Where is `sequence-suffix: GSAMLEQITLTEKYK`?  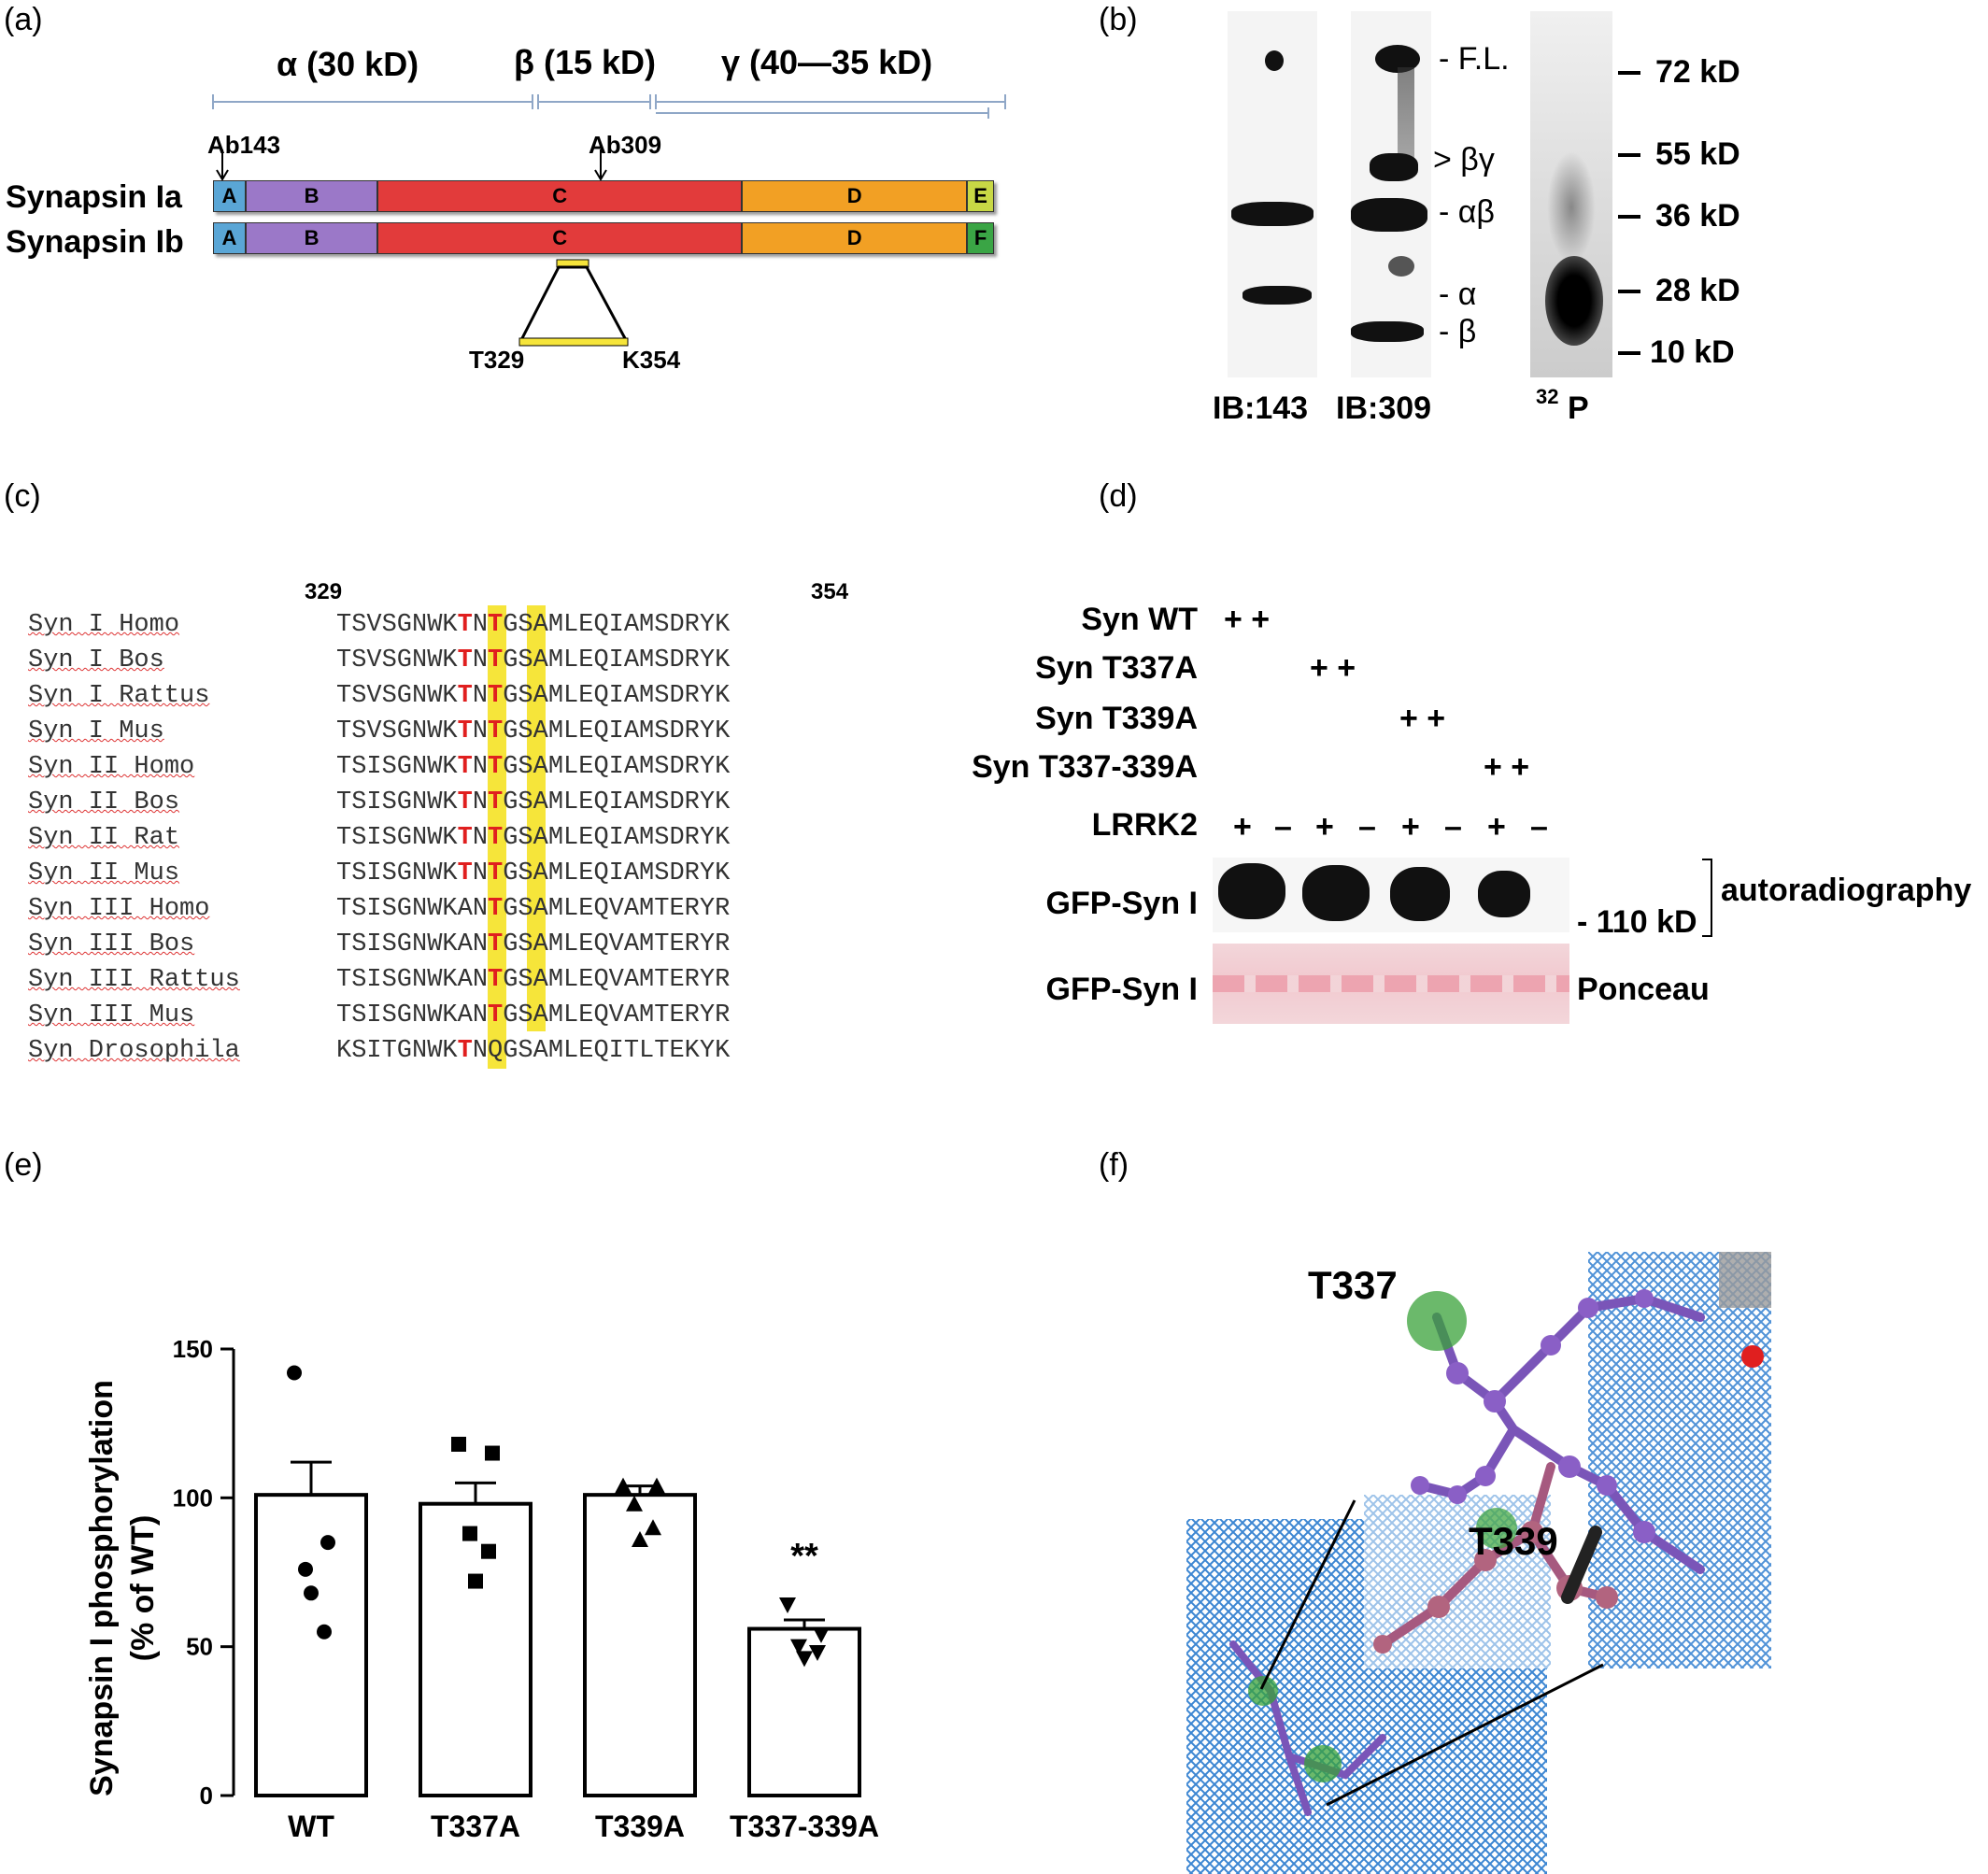 sequence-suffix: GSAMLEQITLTEKYK is located at coordinates (617, 1051).